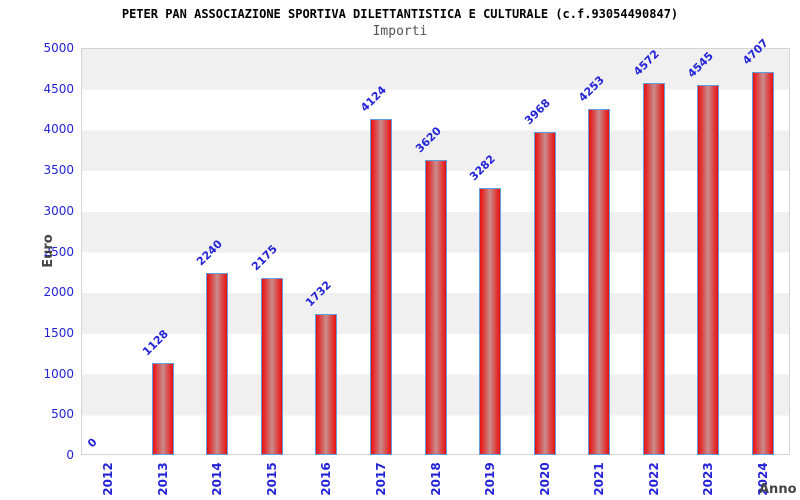 The width and height of the screenshot is (800, 500). I want to click on x-tick-label: 2012, so click(108, 479).